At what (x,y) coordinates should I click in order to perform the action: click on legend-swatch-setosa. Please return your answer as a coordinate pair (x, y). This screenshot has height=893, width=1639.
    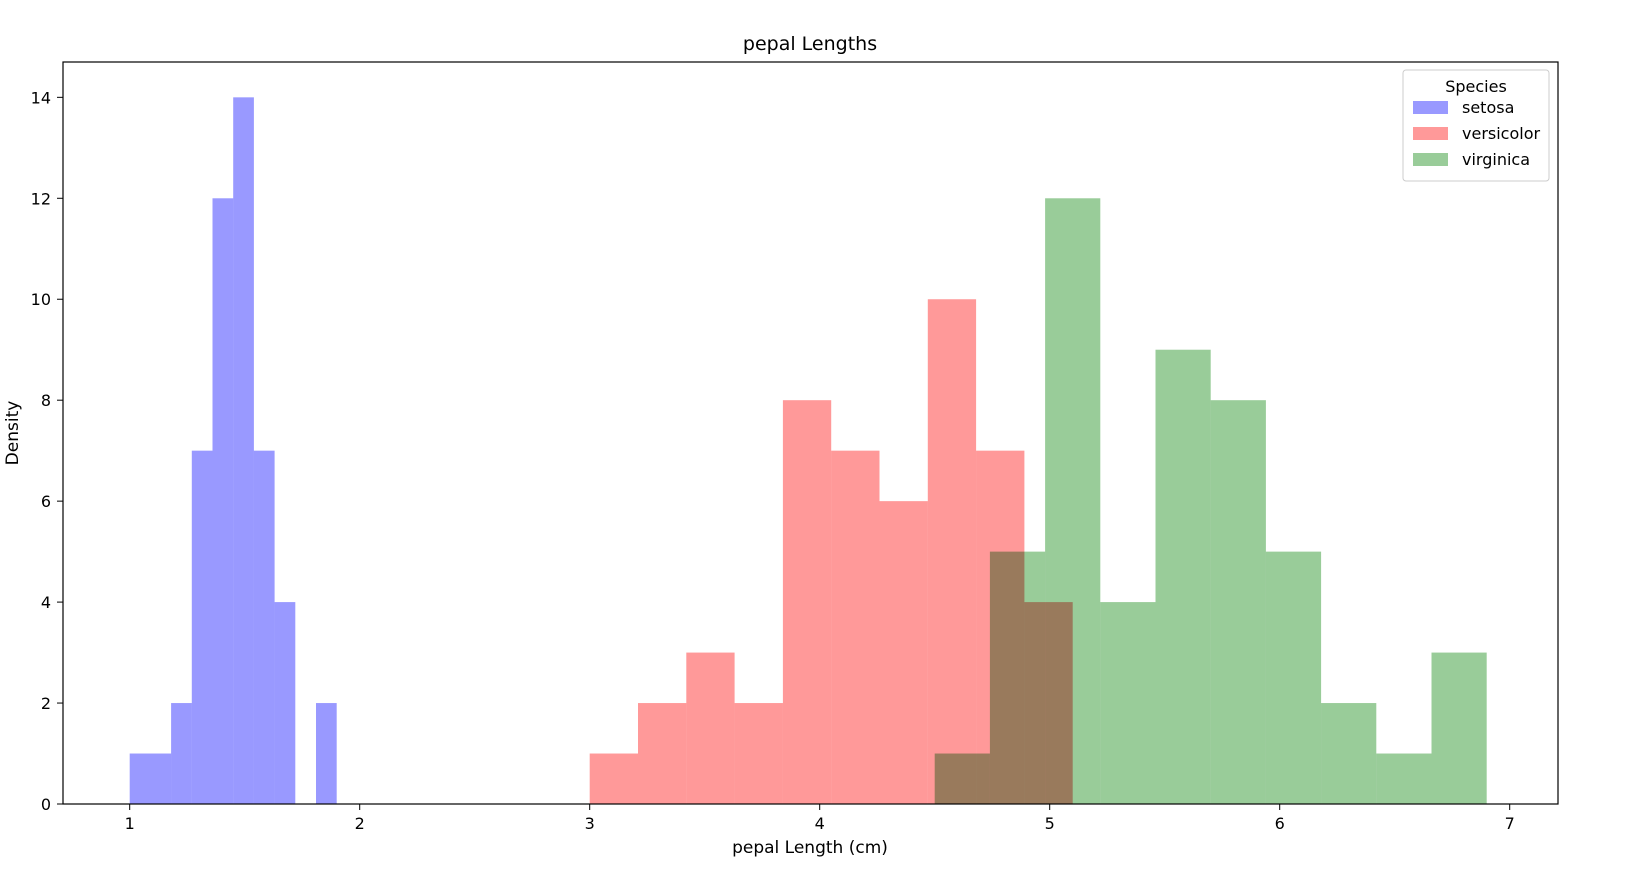
    Looking at the image, I should click on (1430, 107).